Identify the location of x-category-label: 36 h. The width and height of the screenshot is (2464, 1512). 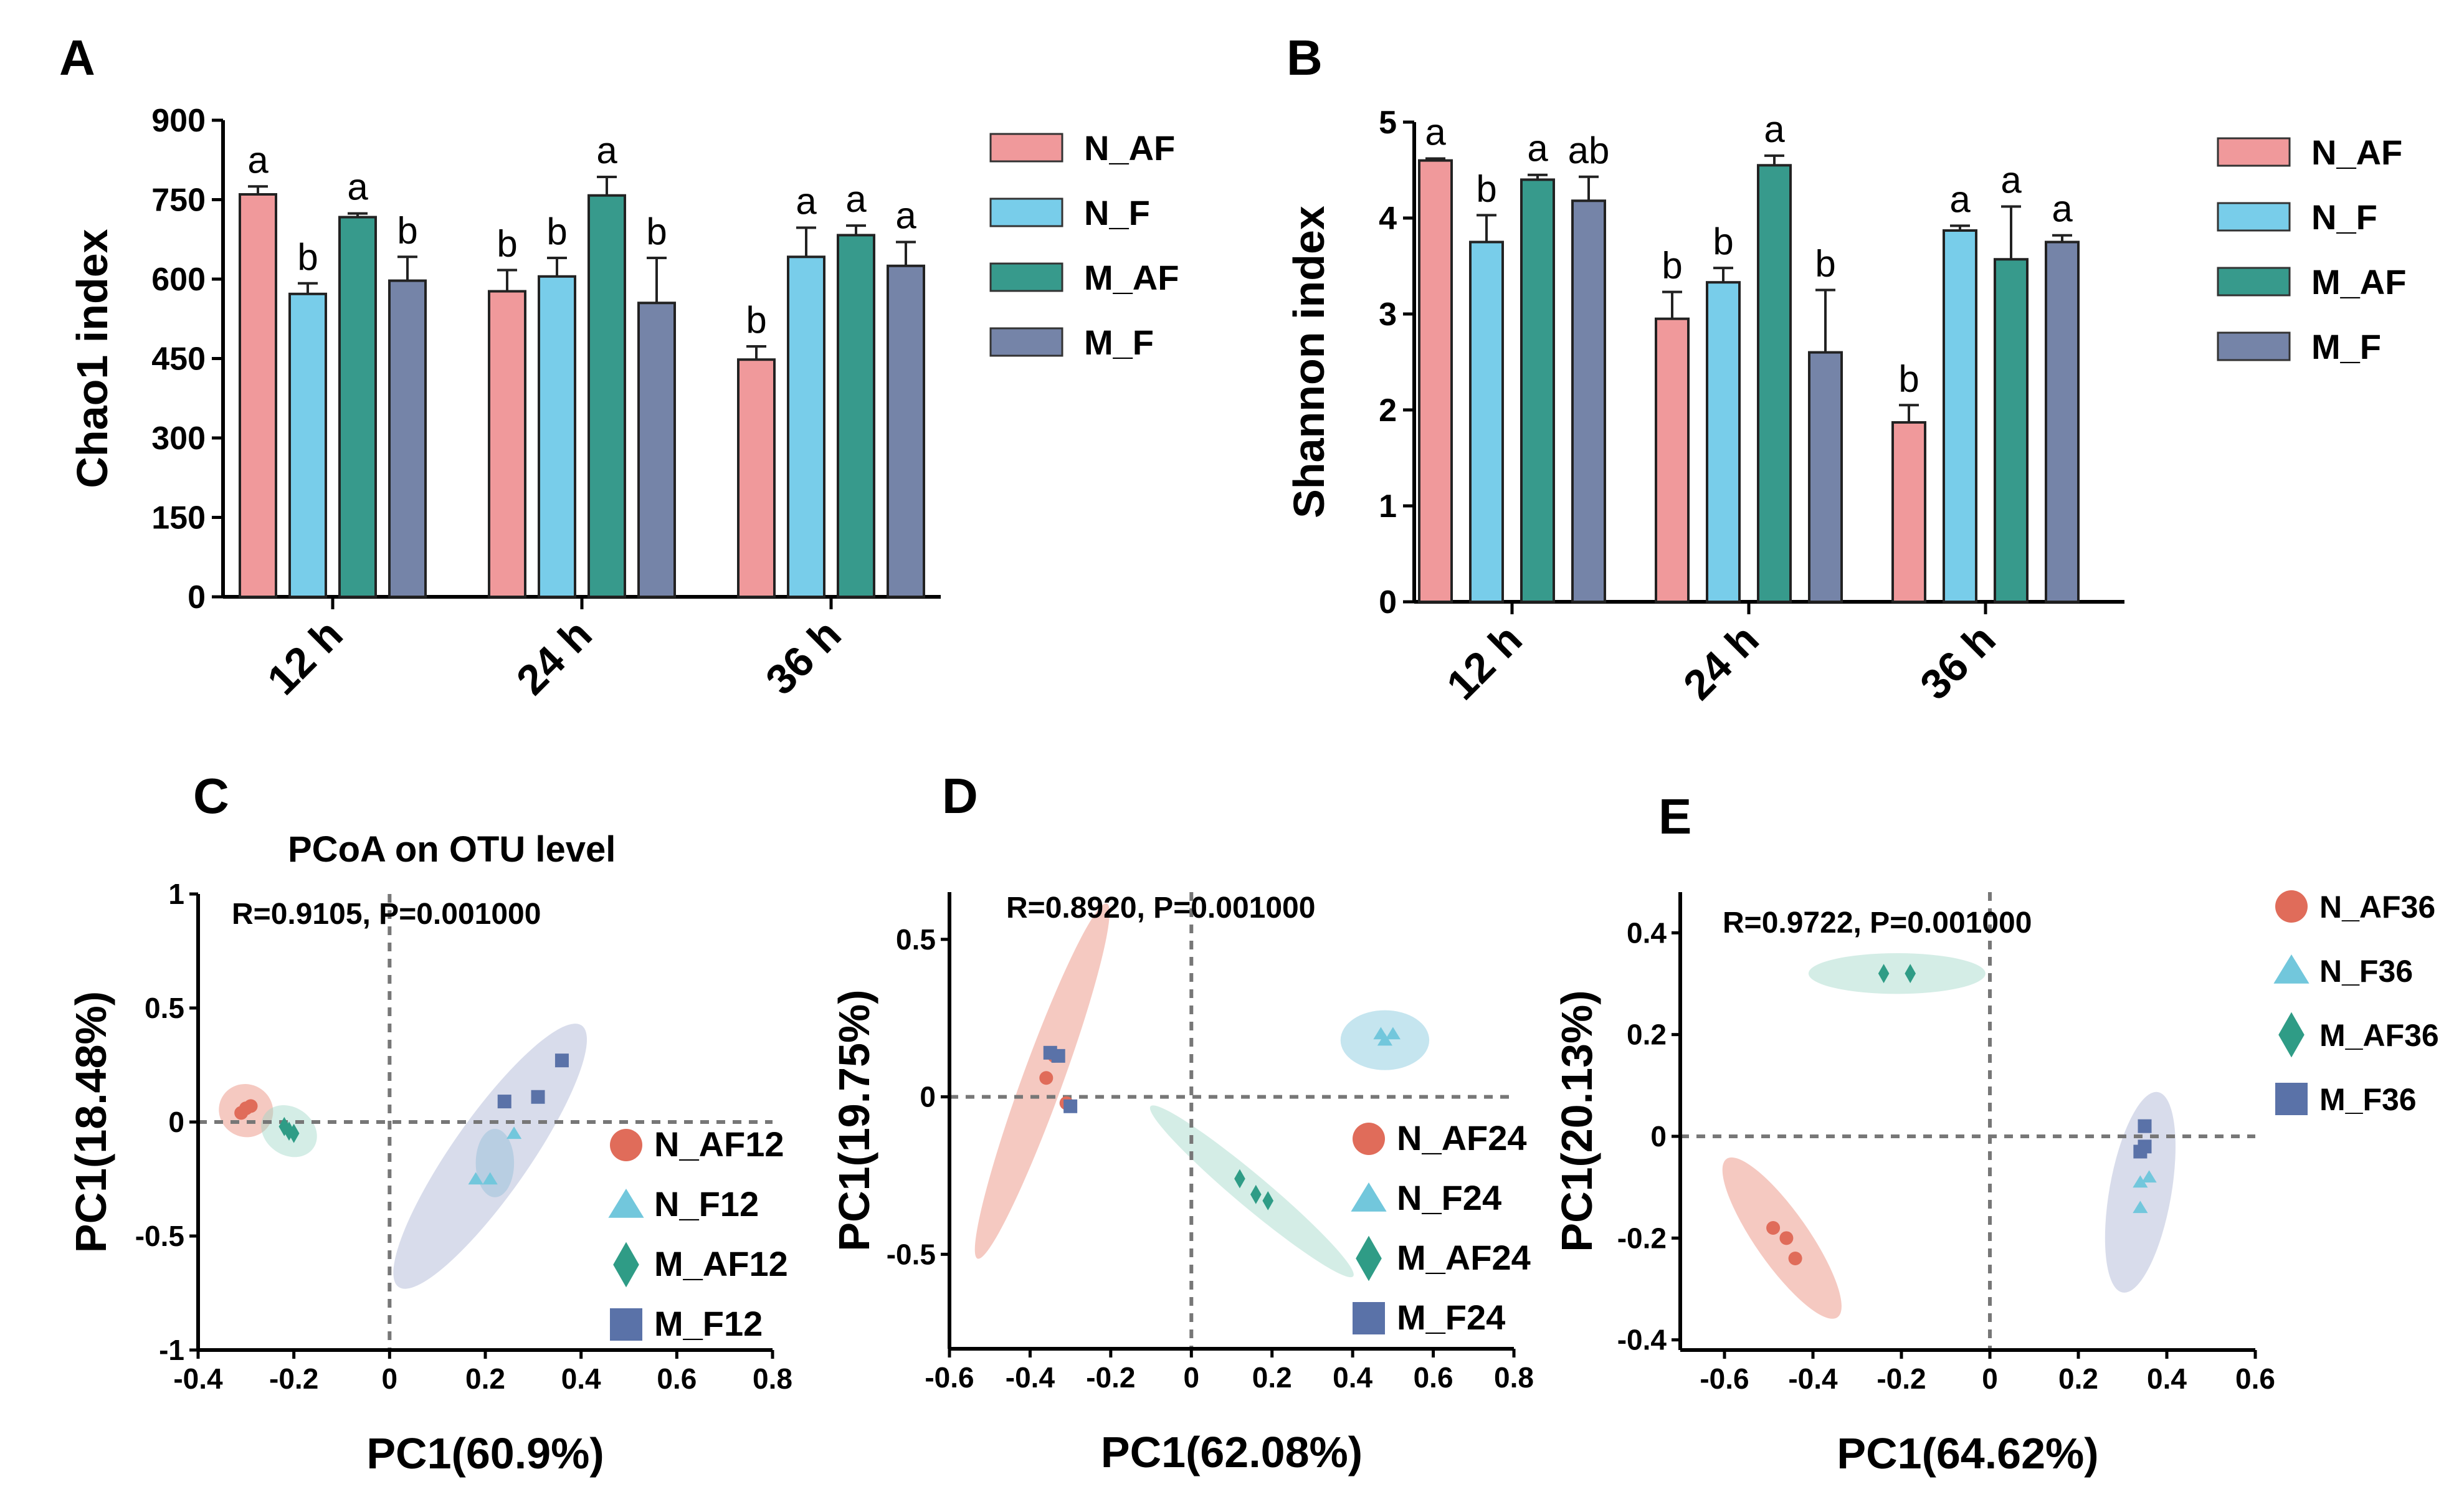
(1958, 662).